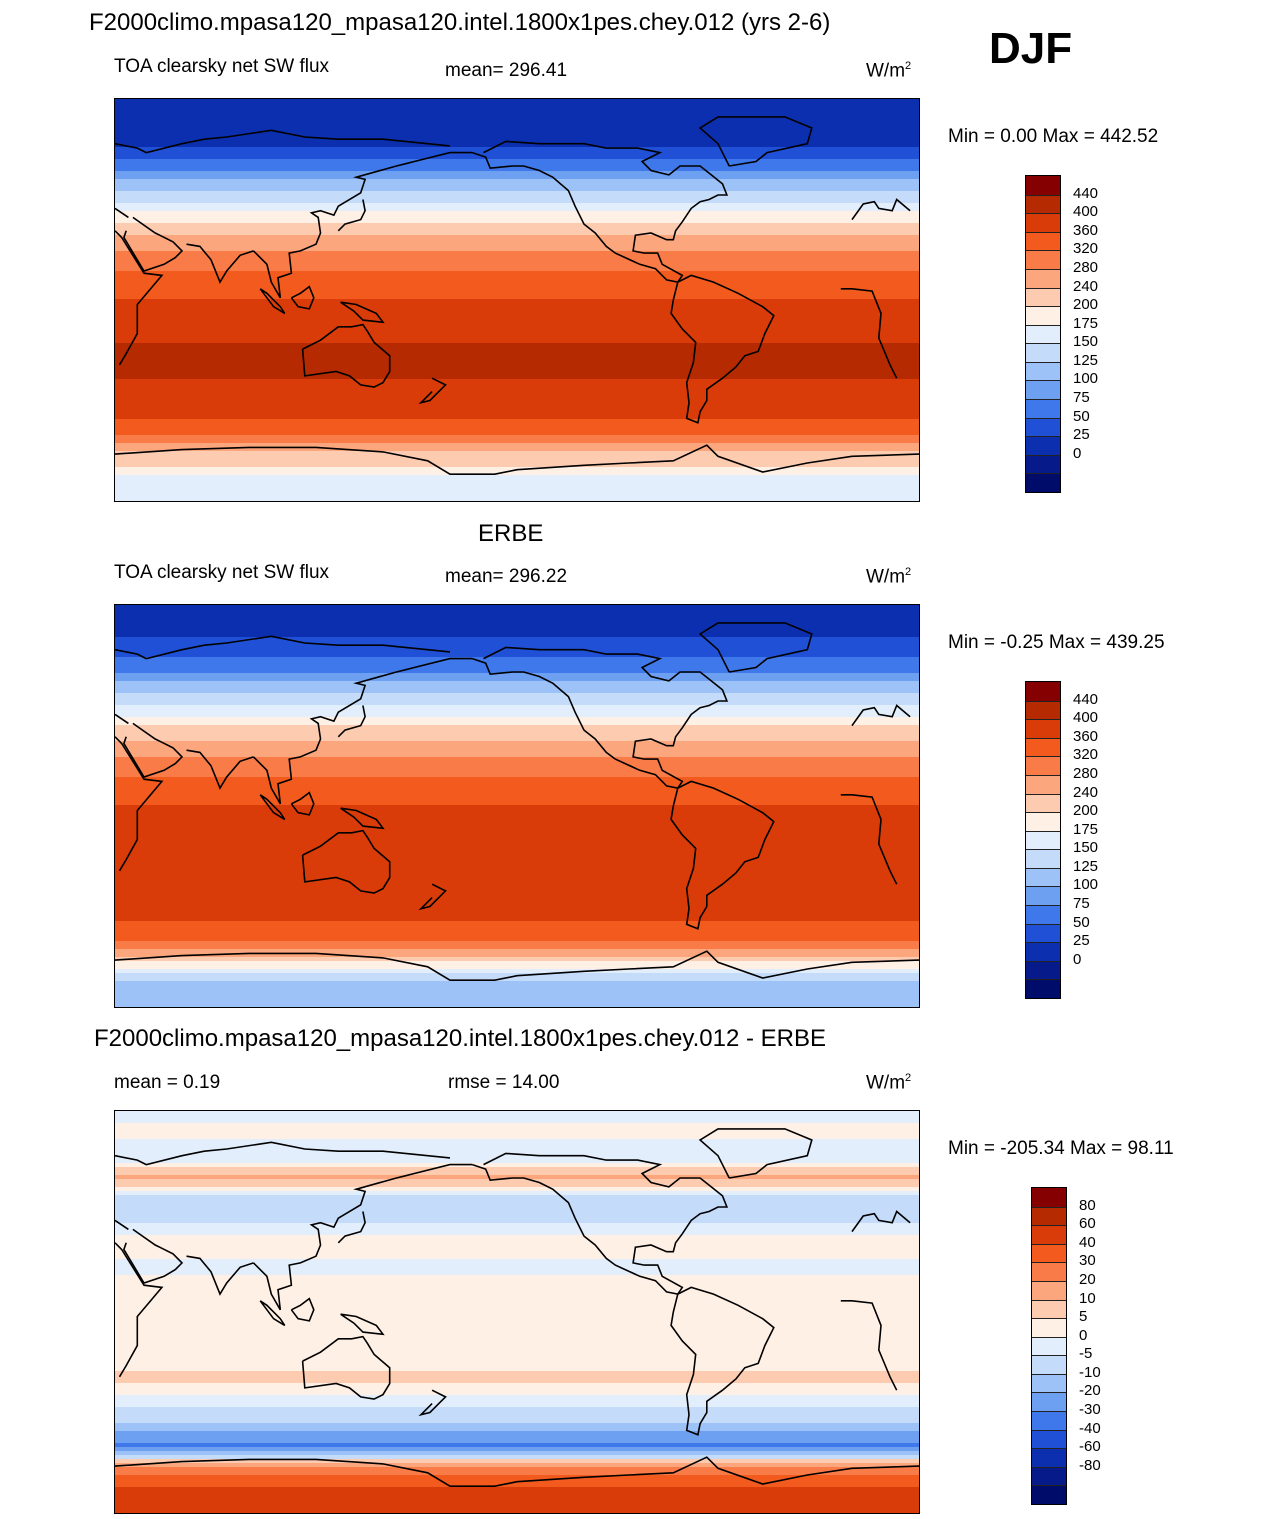 The height and width of the screenshot is (1519, 1285). I want to click on colorbar, so click(1043, 840).